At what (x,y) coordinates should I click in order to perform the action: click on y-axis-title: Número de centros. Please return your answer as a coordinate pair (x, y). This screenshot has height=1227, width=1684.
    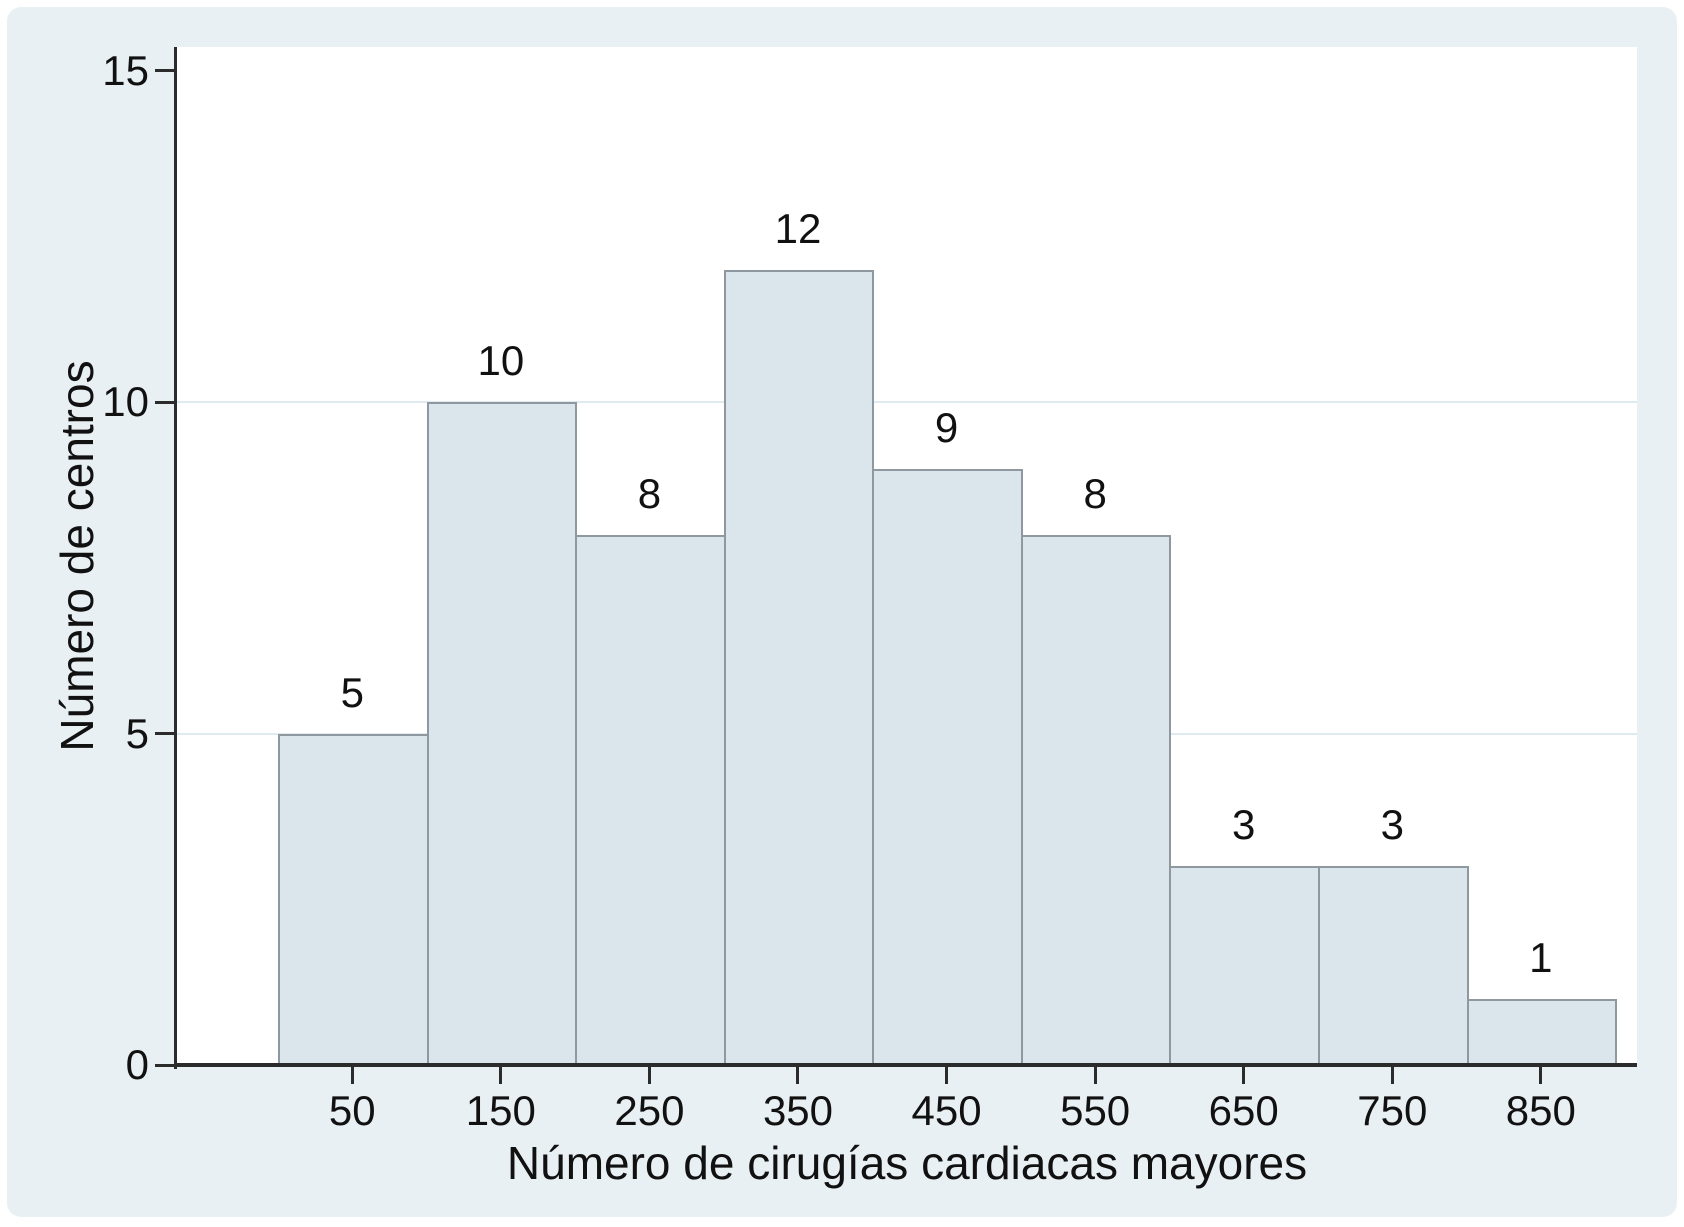
    Looking at the image, I should click on (77, 556).